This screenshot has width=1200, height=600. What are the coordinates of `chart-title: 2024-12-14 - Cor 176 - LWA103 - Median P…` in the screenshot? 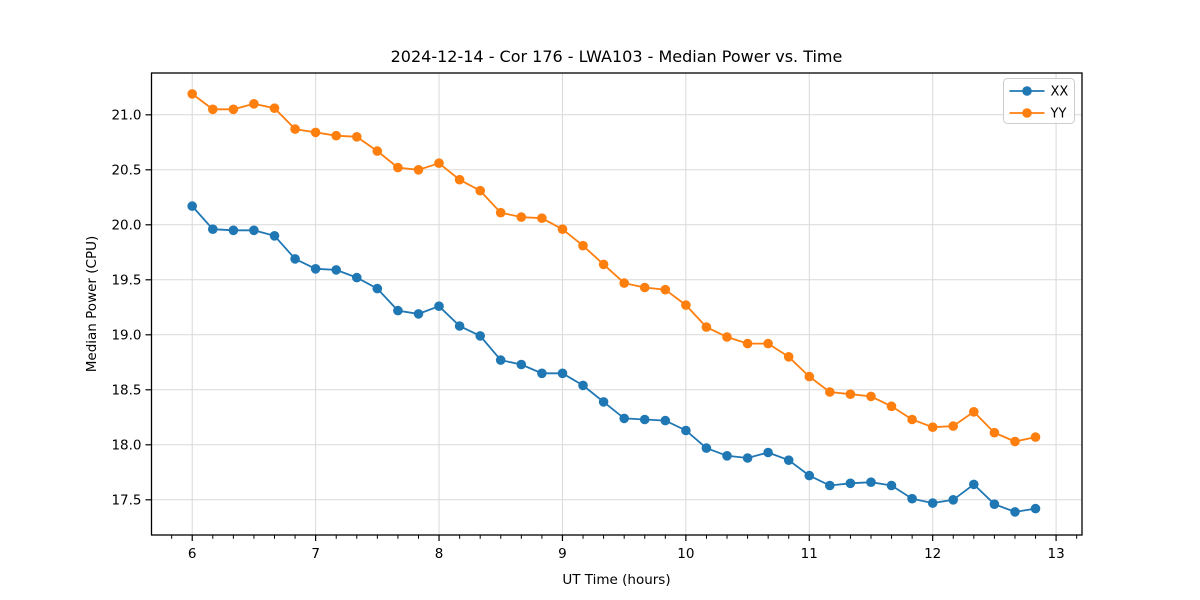 It's located at (617, 56).